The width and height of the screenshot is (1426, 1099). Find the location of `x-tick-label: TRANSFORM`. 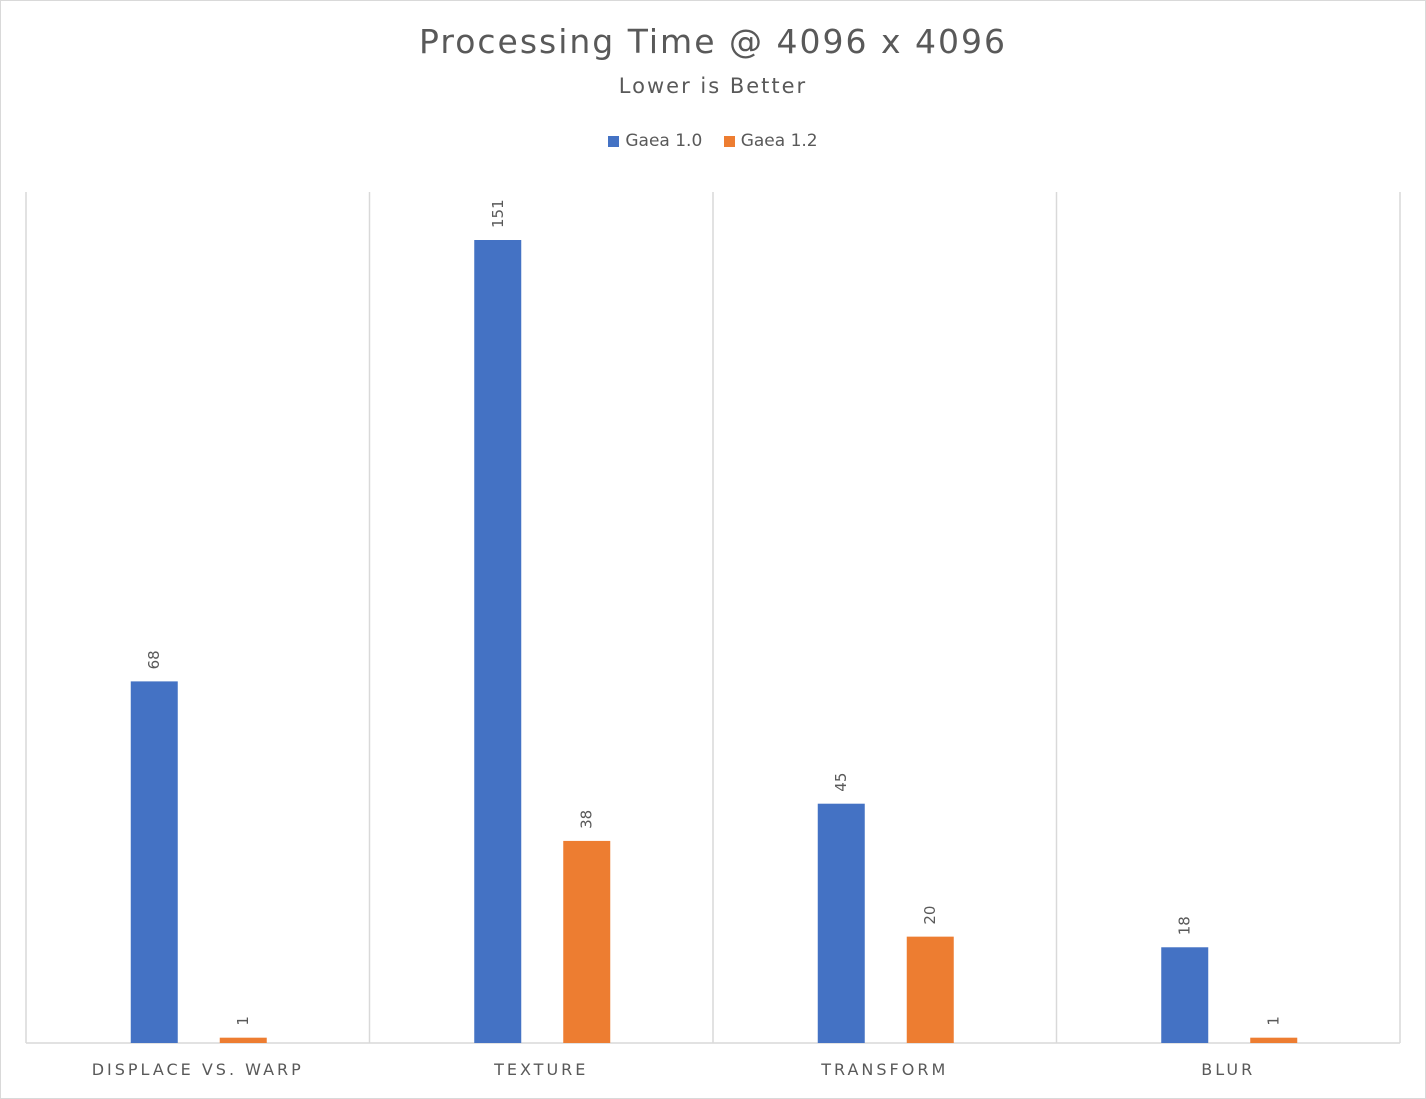

x-tick-label: TRANSFORM is located at coordinates (884, 1069).